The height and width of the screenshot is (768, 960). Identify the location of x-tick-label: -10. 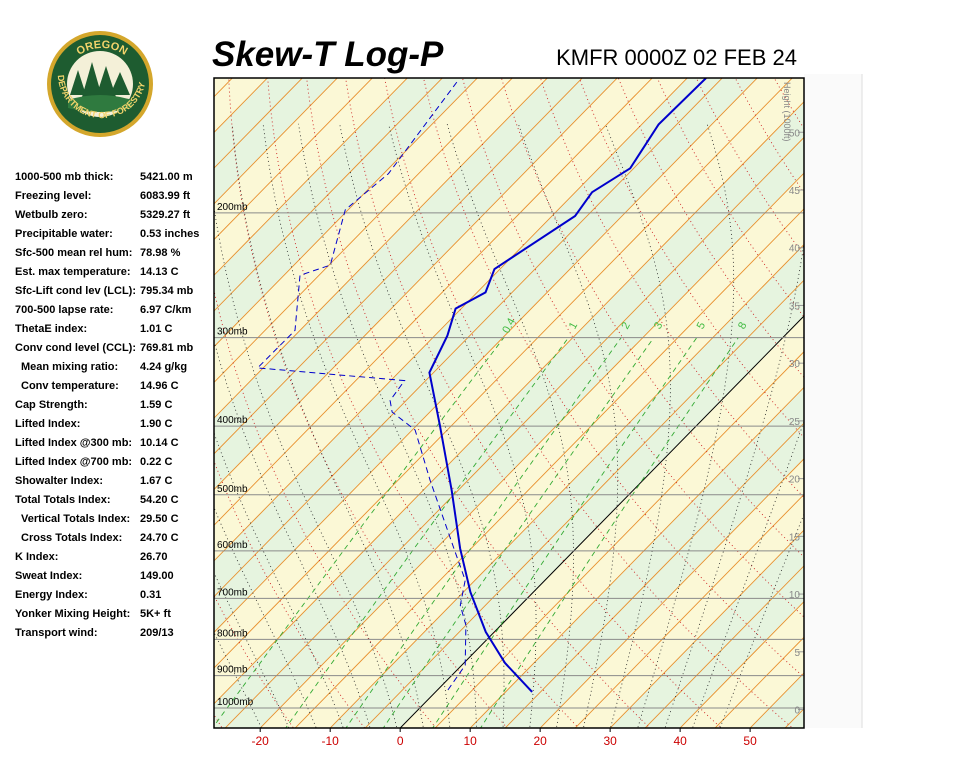
(331, 741).